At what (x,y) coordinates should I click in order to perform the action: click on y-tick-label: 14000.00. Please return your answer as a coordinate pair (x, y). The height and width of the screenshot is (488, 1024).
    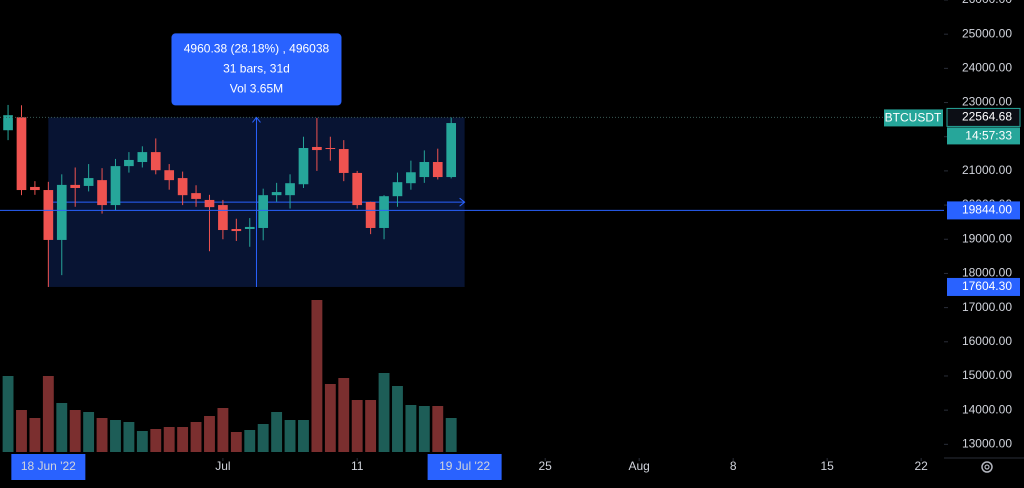
    Looking at the image, I should click on (987, 409).